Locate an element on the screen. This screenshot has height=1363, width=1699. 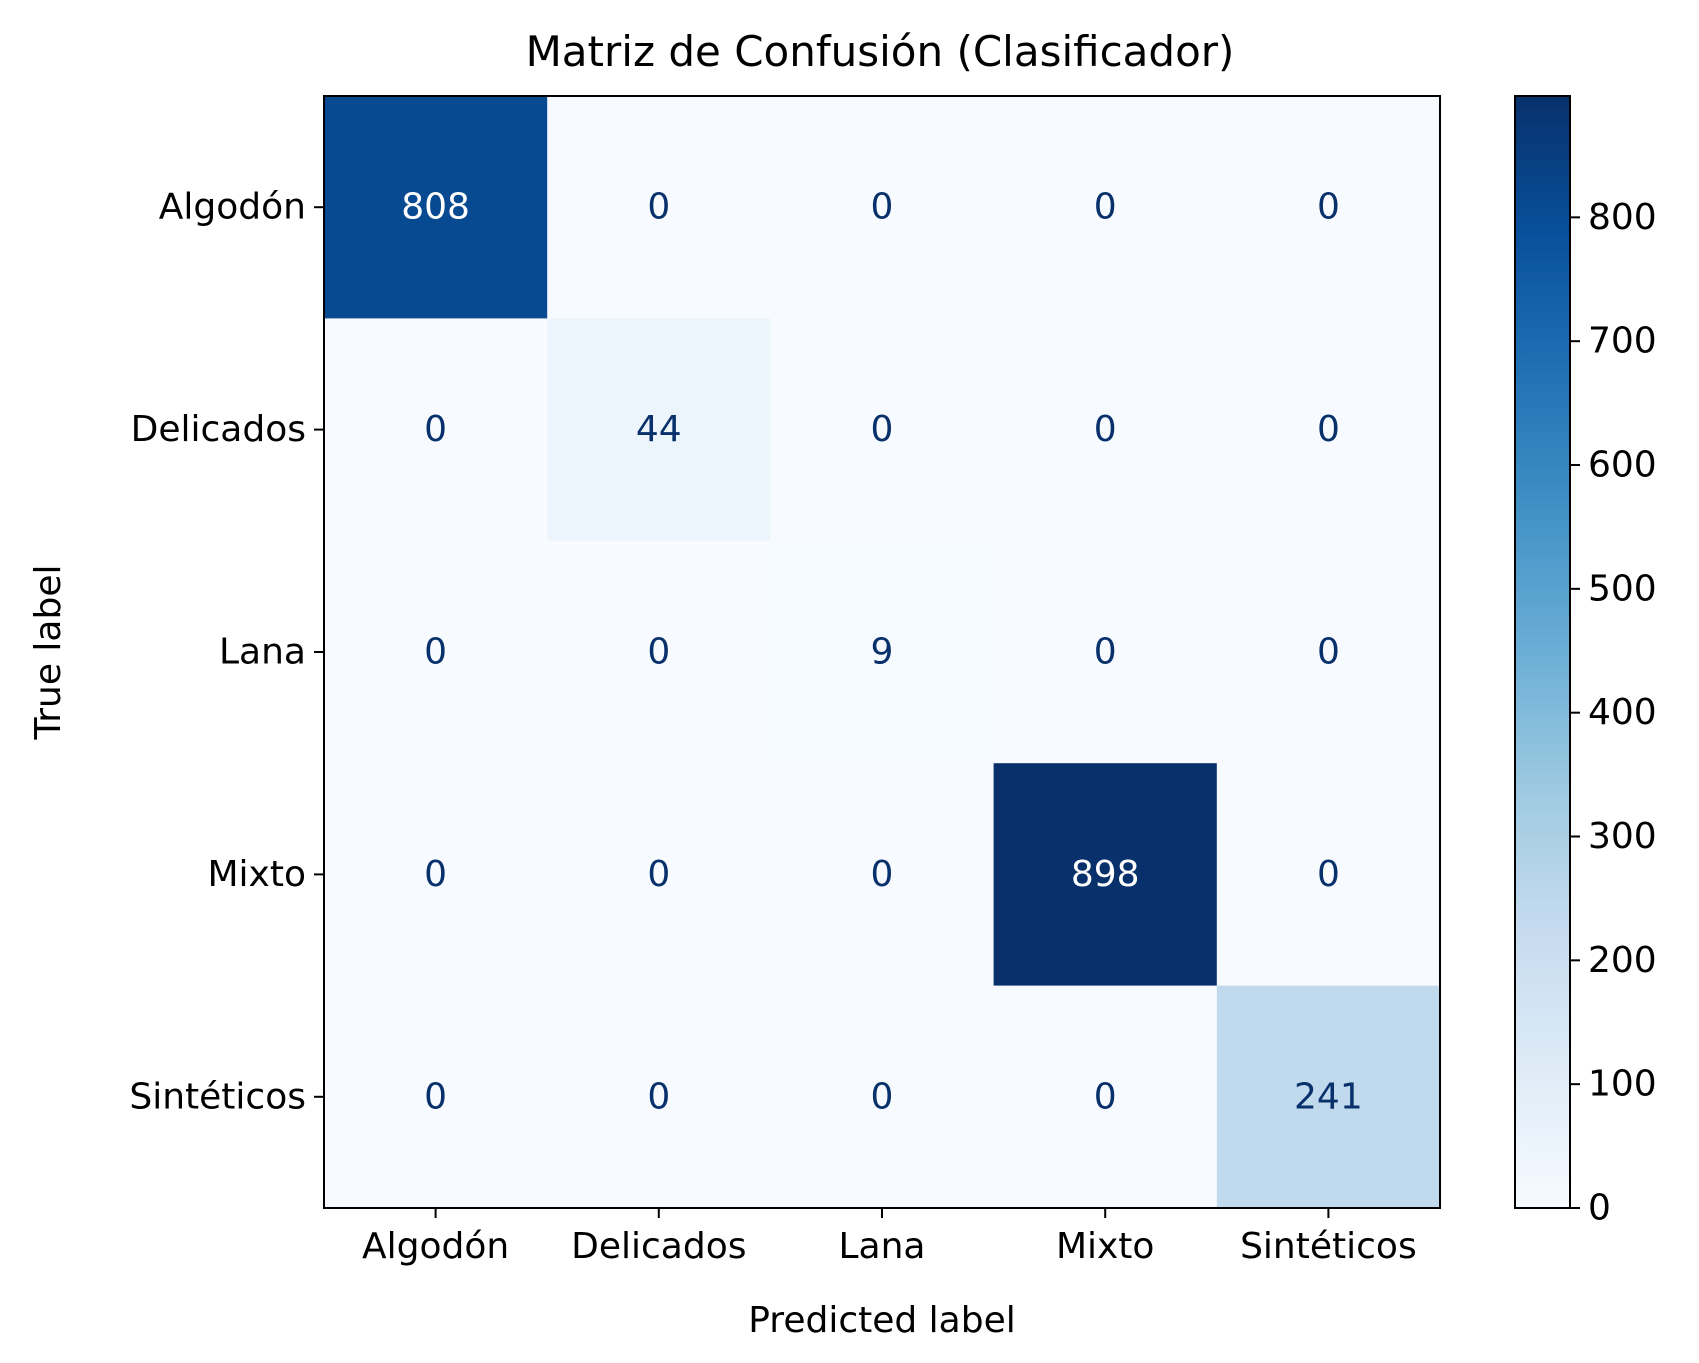
y-axis-ticks: Algodón Delicados Lana Mixto Sintéticos is located at coordinates (226, 652).